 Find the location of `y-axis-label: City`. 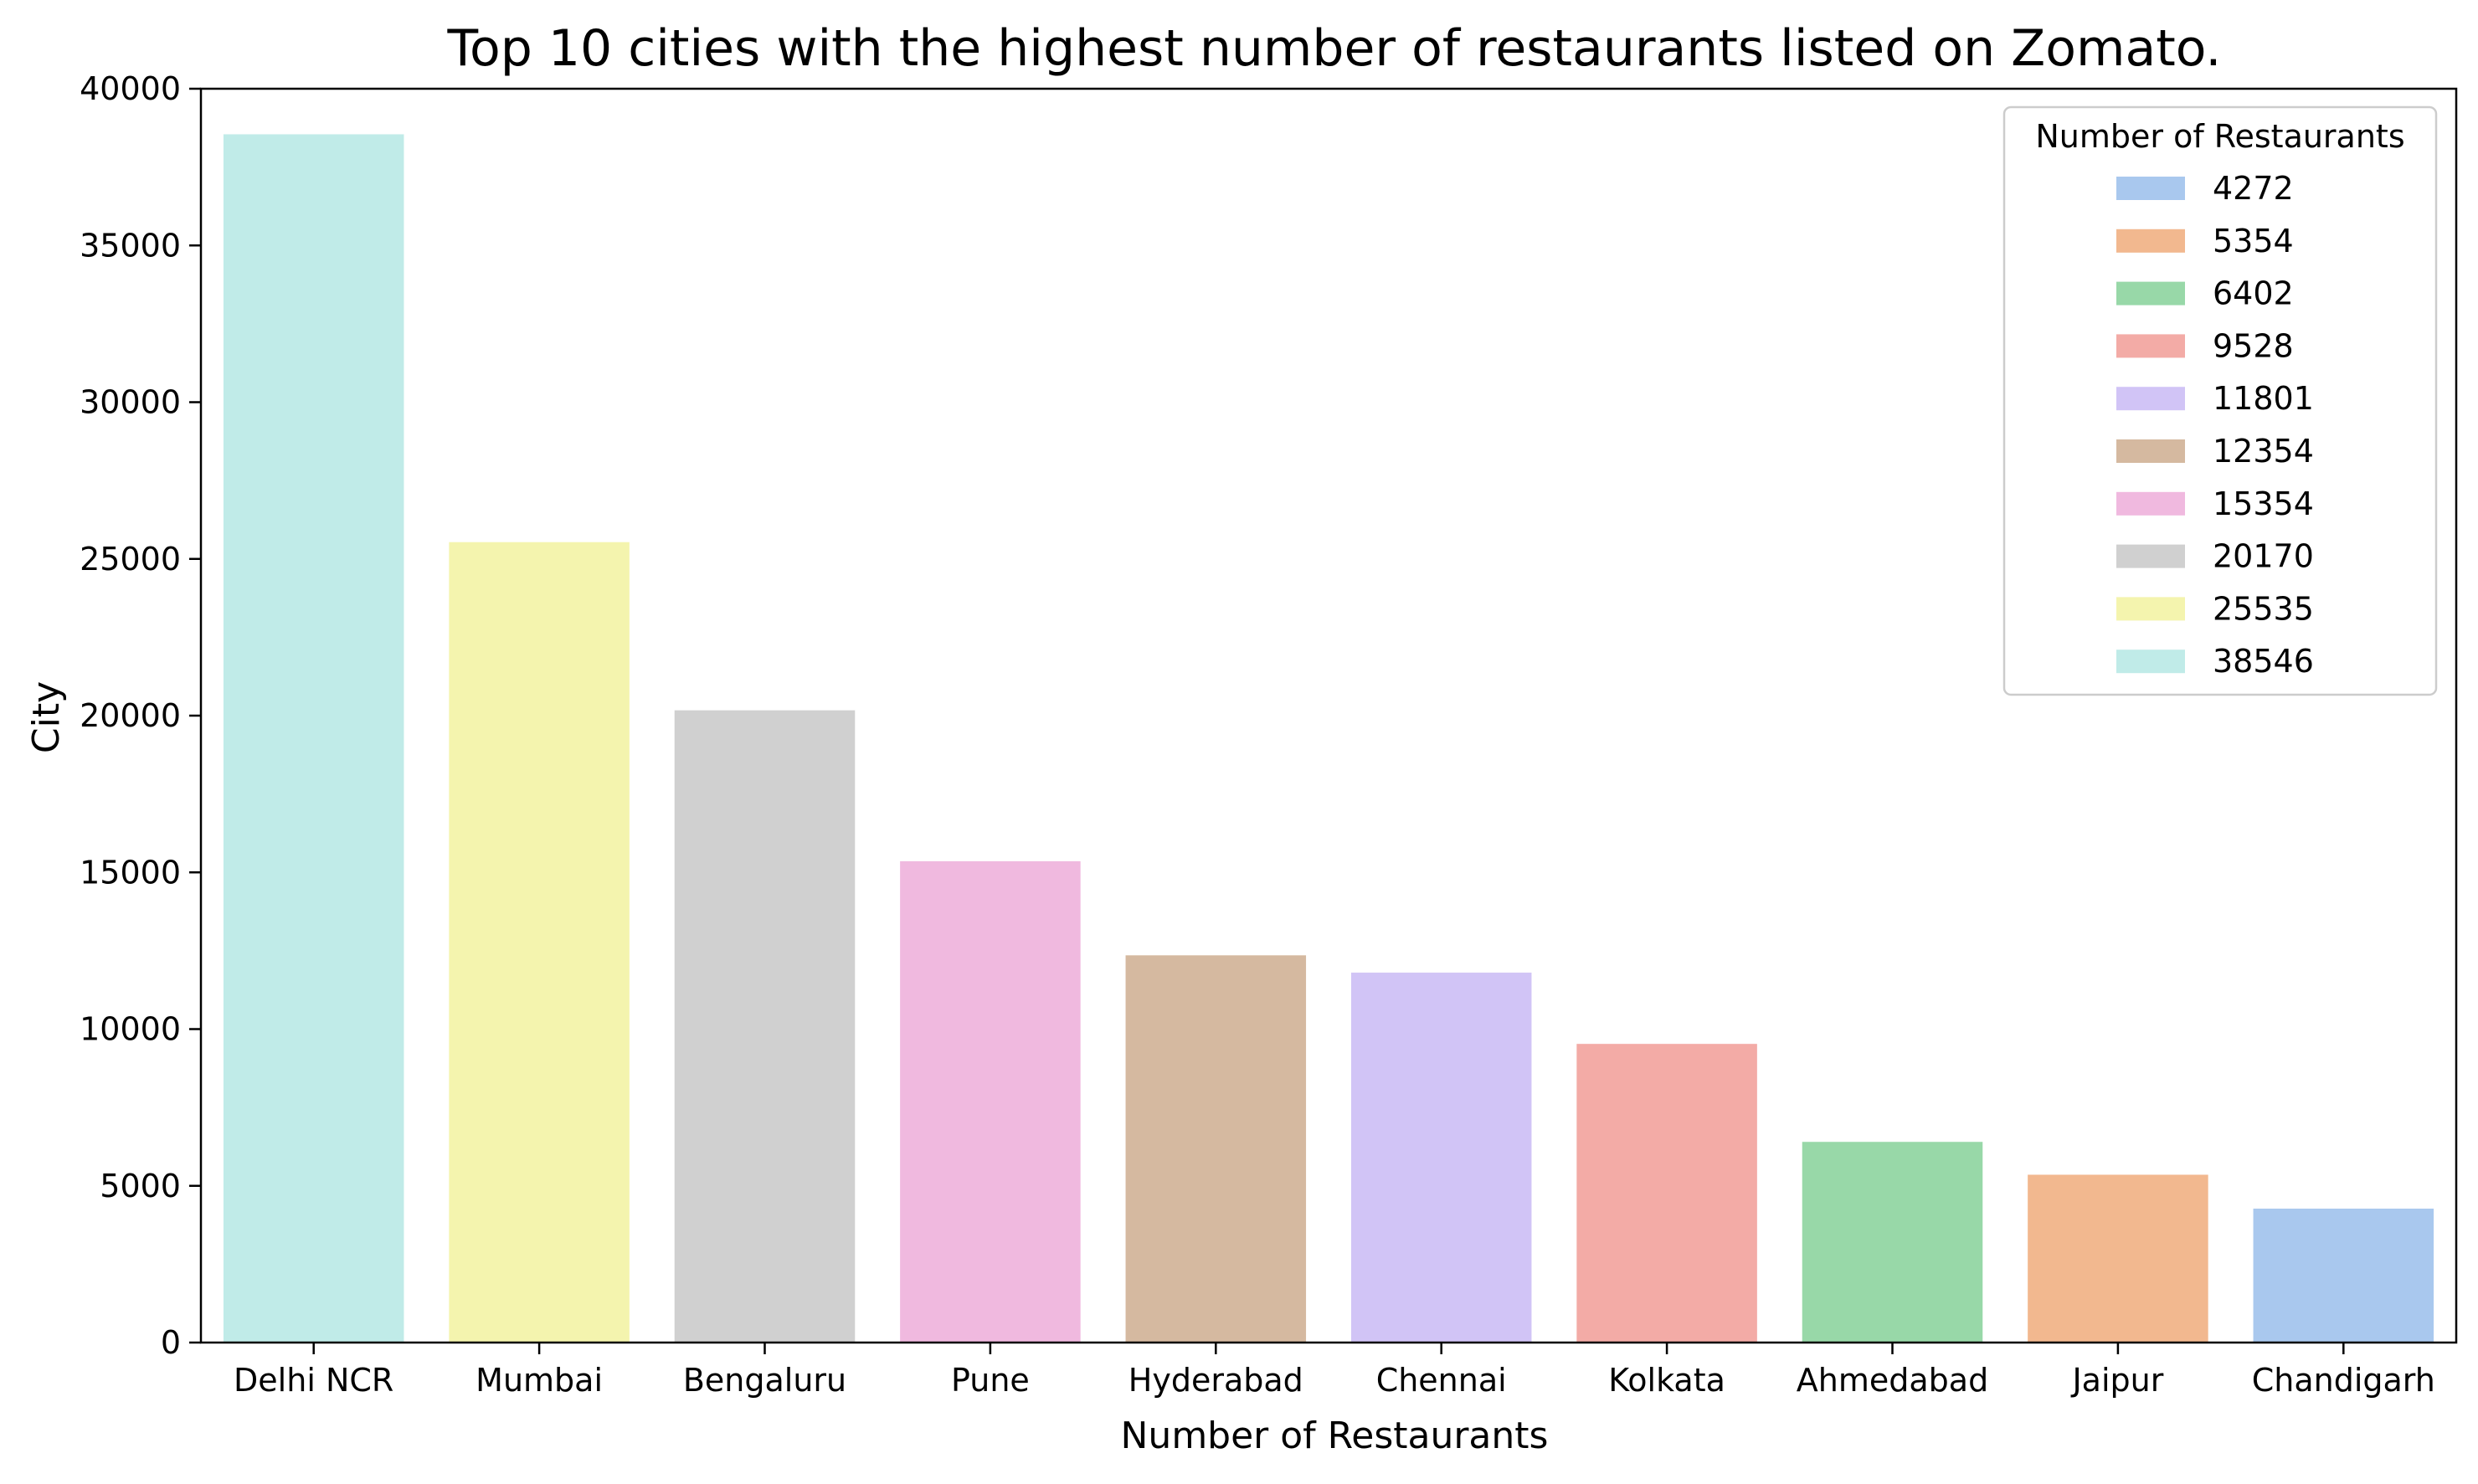

y-axis-label: City is located at coordinates (46, 717).